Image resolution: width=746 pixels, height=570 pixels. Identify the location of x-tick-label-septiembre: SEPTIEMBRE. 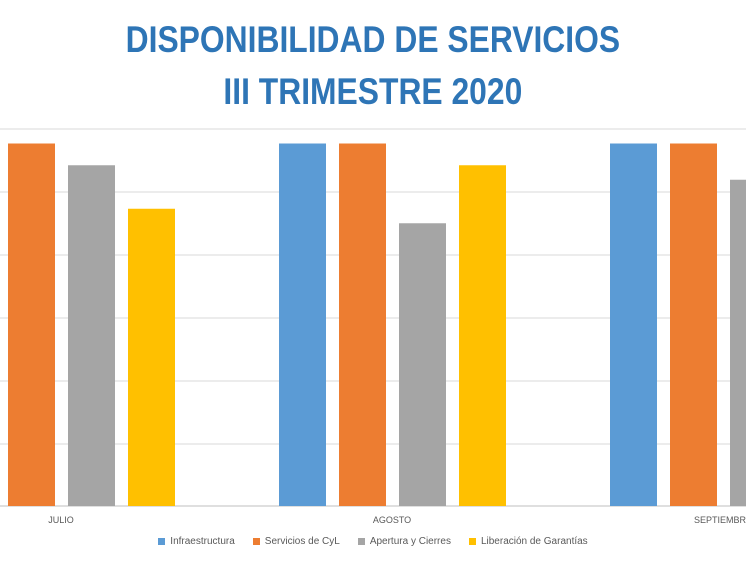
(720, 520).